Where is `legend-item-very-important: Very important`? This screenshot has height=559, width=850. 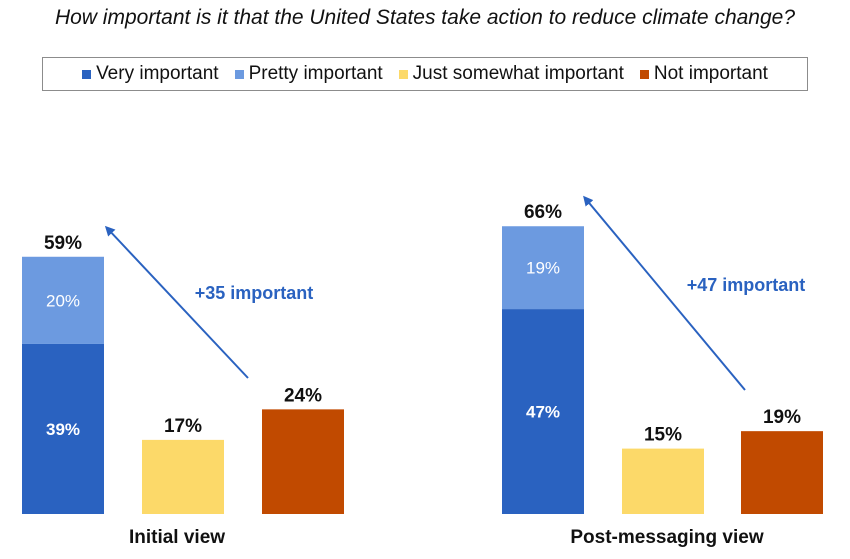
legend-item-very-important: Very important is located at coordinates (150, 74).